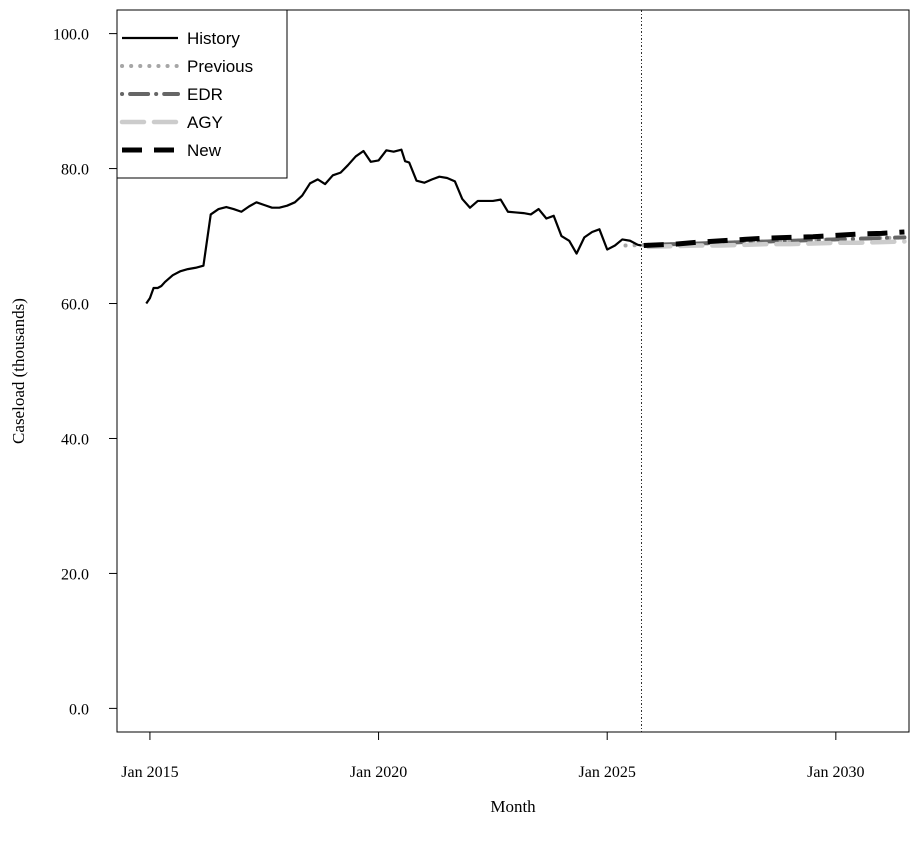 The width and height of the screenshot is (912, 842). I want to click on legend-label-agy: AGY, so click(205, 122).